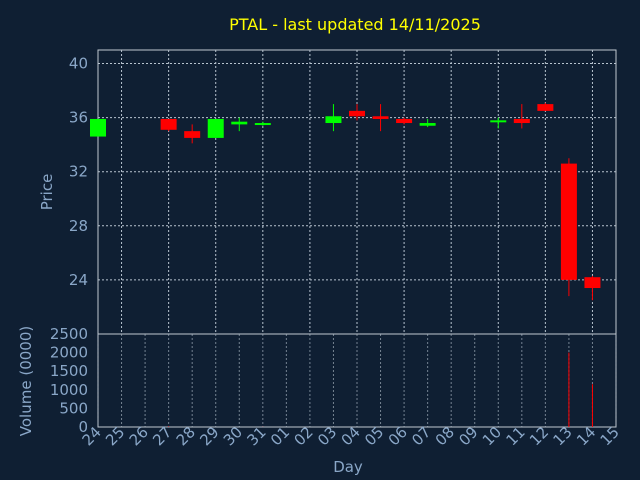  What do you see at coordinates (78, 280) in the screenshot?
I see `price-tick-label: 24` at bounding box center [78, 280].